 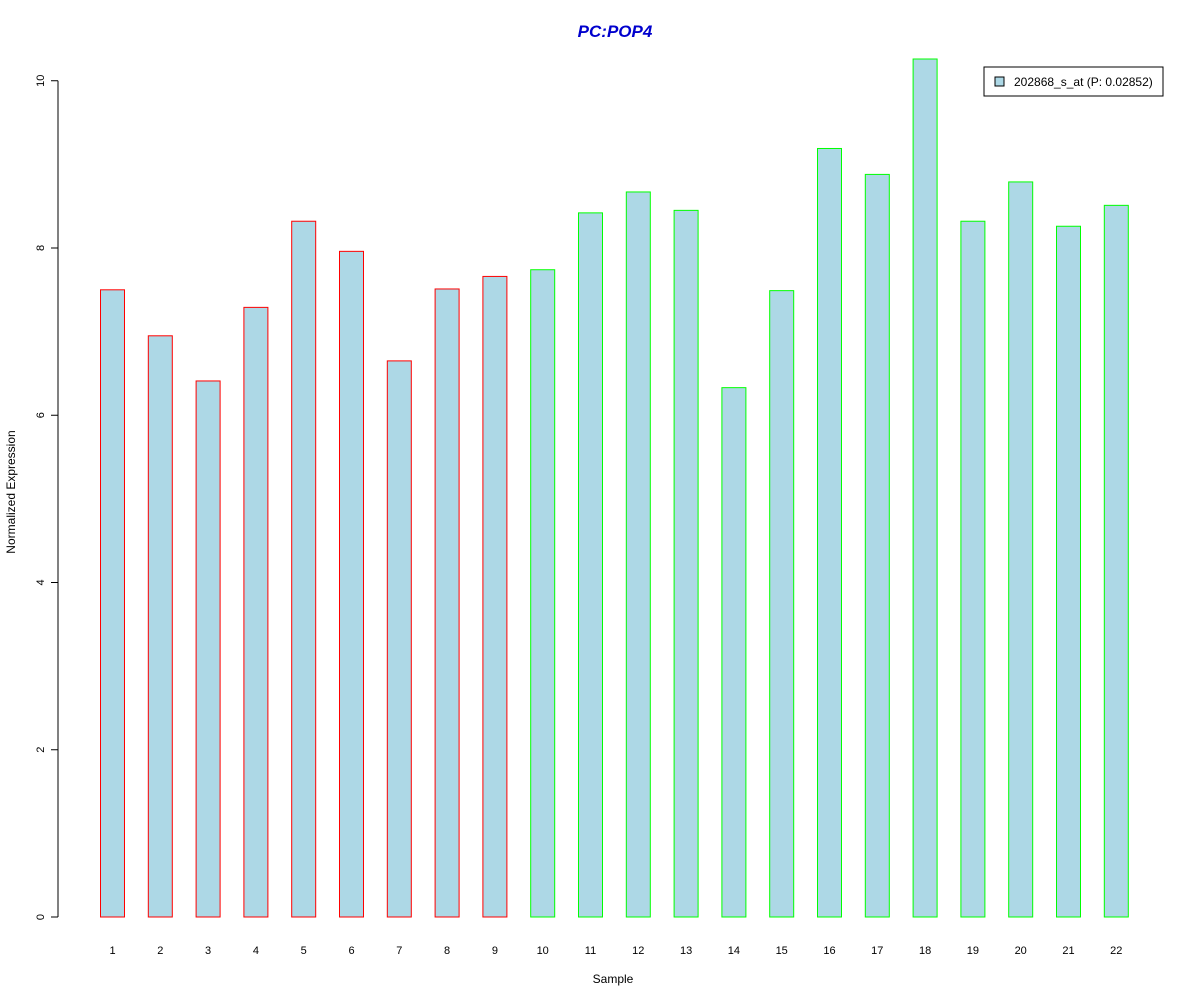 What do you see at coordinates (590, 951) in the screenshot?
I see `x-tick-label: 11` at bounding box center [590, 951].